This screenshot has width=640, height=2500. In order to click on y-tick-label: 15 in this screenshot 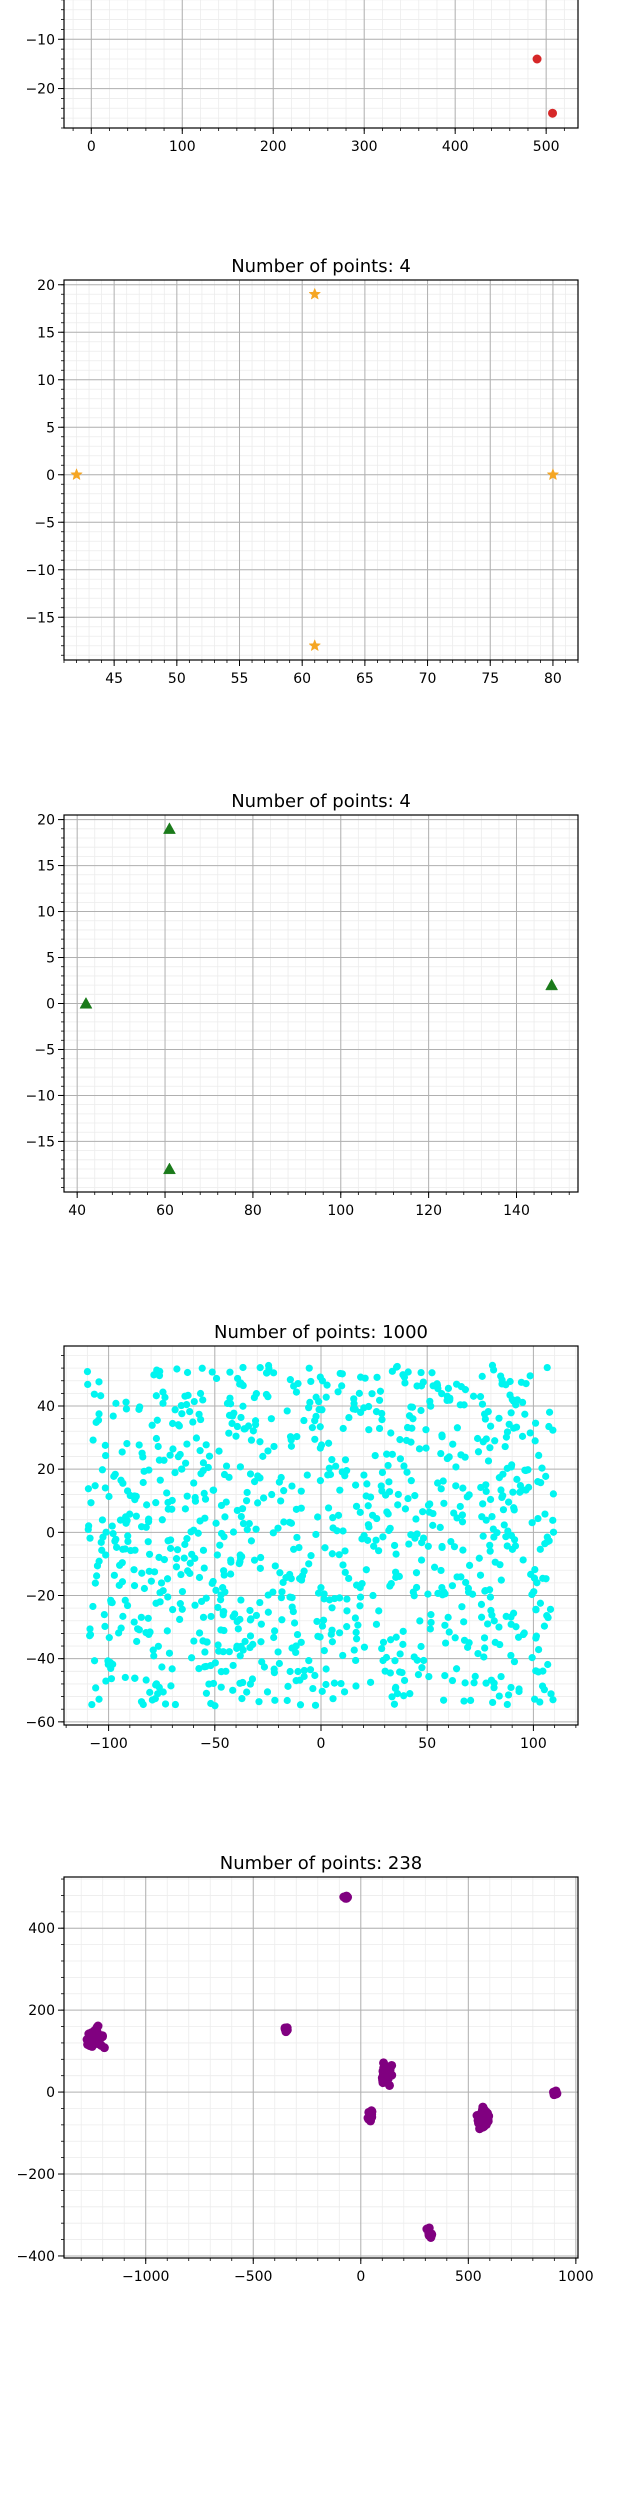, I will do `click(46, 867)`.